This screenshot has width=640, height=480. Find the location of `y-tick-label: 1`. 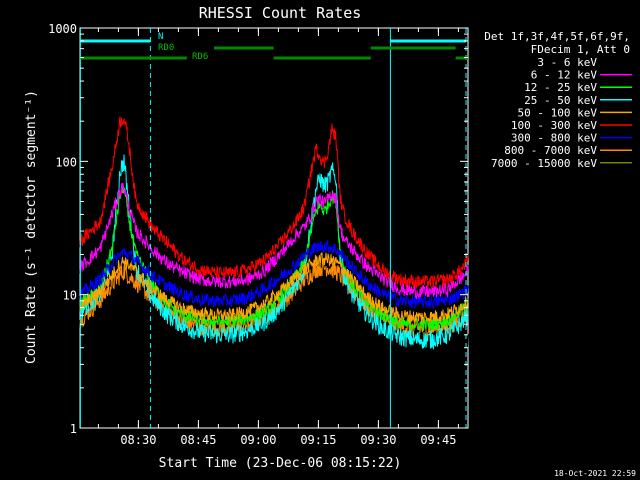

y-tick-label: 1 is located at coordinates (73, 429).